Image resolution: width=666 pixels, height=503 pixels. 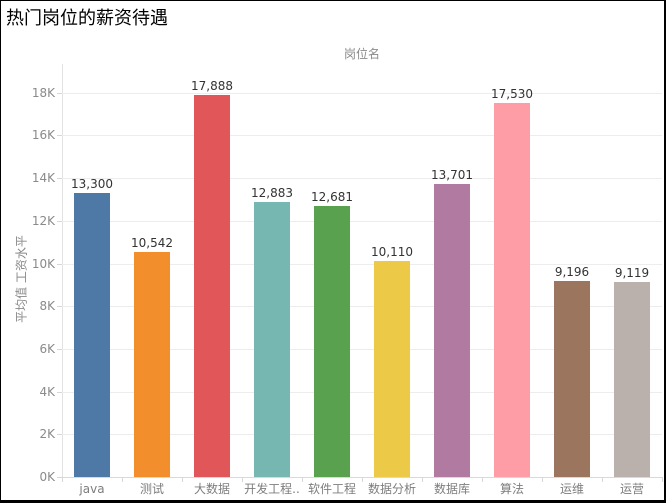 I want to click on bar-value-label: 10,542, so click(x=152, y=243).